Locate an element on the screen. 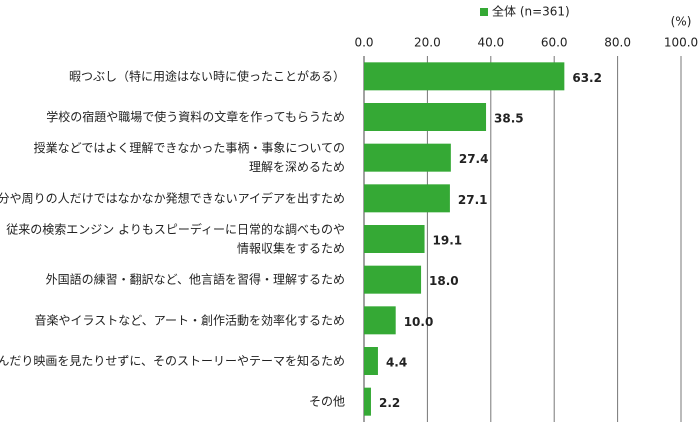 Image resolution: width=700 pixels, height=428 pixels. y-tick-label-line: 本を読んだり映画を見たりせずに、そのストーリーやテーマを知るため is located at coordinates (172, 360).